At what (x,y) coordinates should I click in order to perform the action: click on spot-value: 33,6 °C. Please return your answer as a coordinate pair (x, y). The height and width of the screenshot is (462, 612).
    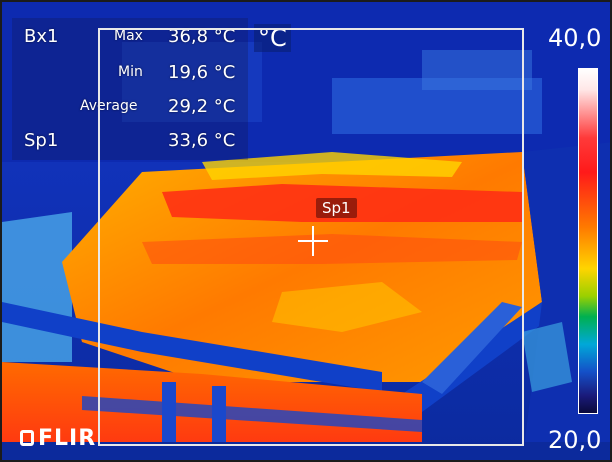
    Looking at the image, I should click on (202, 140).